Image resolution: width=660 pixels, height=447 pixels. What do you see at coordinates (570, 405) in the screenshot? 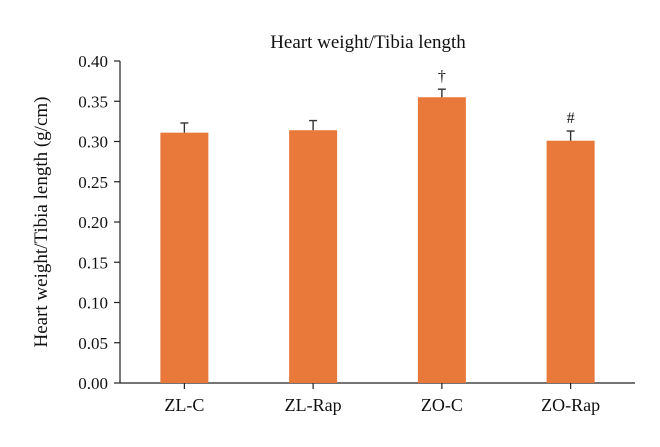
I see `x-tick-label: ZO-Rap` at bounding box center [570, 405].